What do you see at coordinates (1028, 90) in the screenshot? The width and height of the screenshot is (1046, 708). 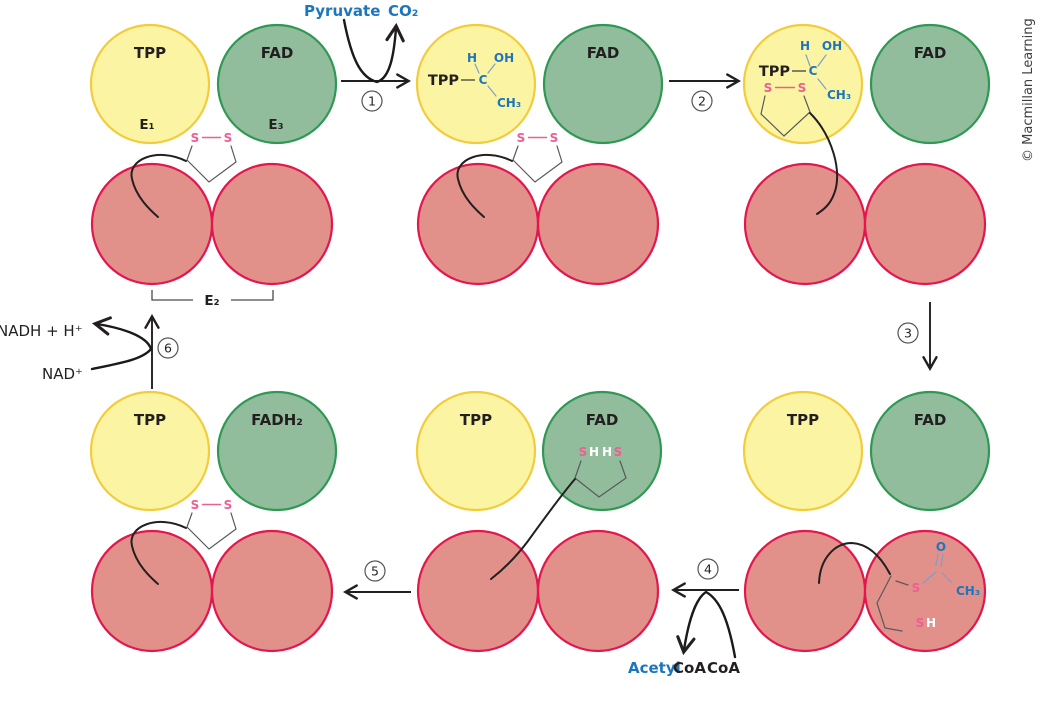 I see `copyright-credit: © Macmillan Learning` at bounding box center [1028, 90].